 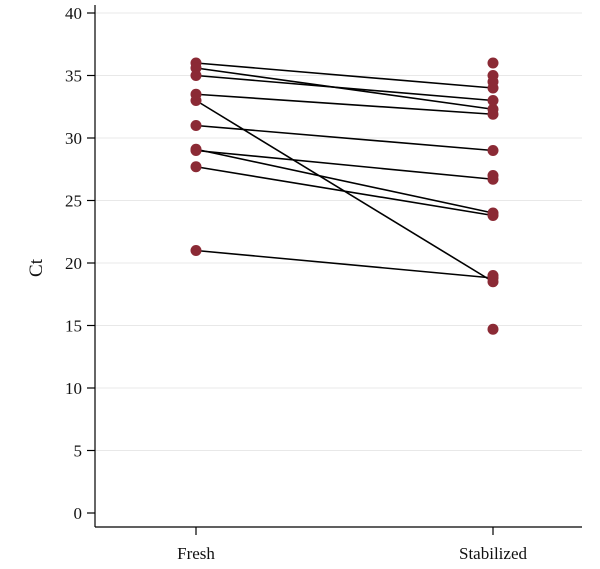 What do you see at coordinates (73, 76) in the screenshot?
I see `y-tick-label: 35` at bounding box center [73, 76].